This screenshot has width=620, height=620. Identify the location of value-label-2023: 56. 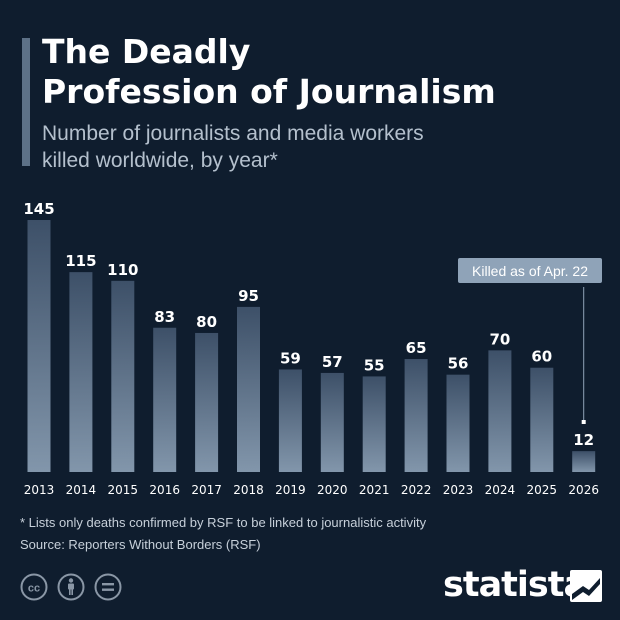
(458, 364).